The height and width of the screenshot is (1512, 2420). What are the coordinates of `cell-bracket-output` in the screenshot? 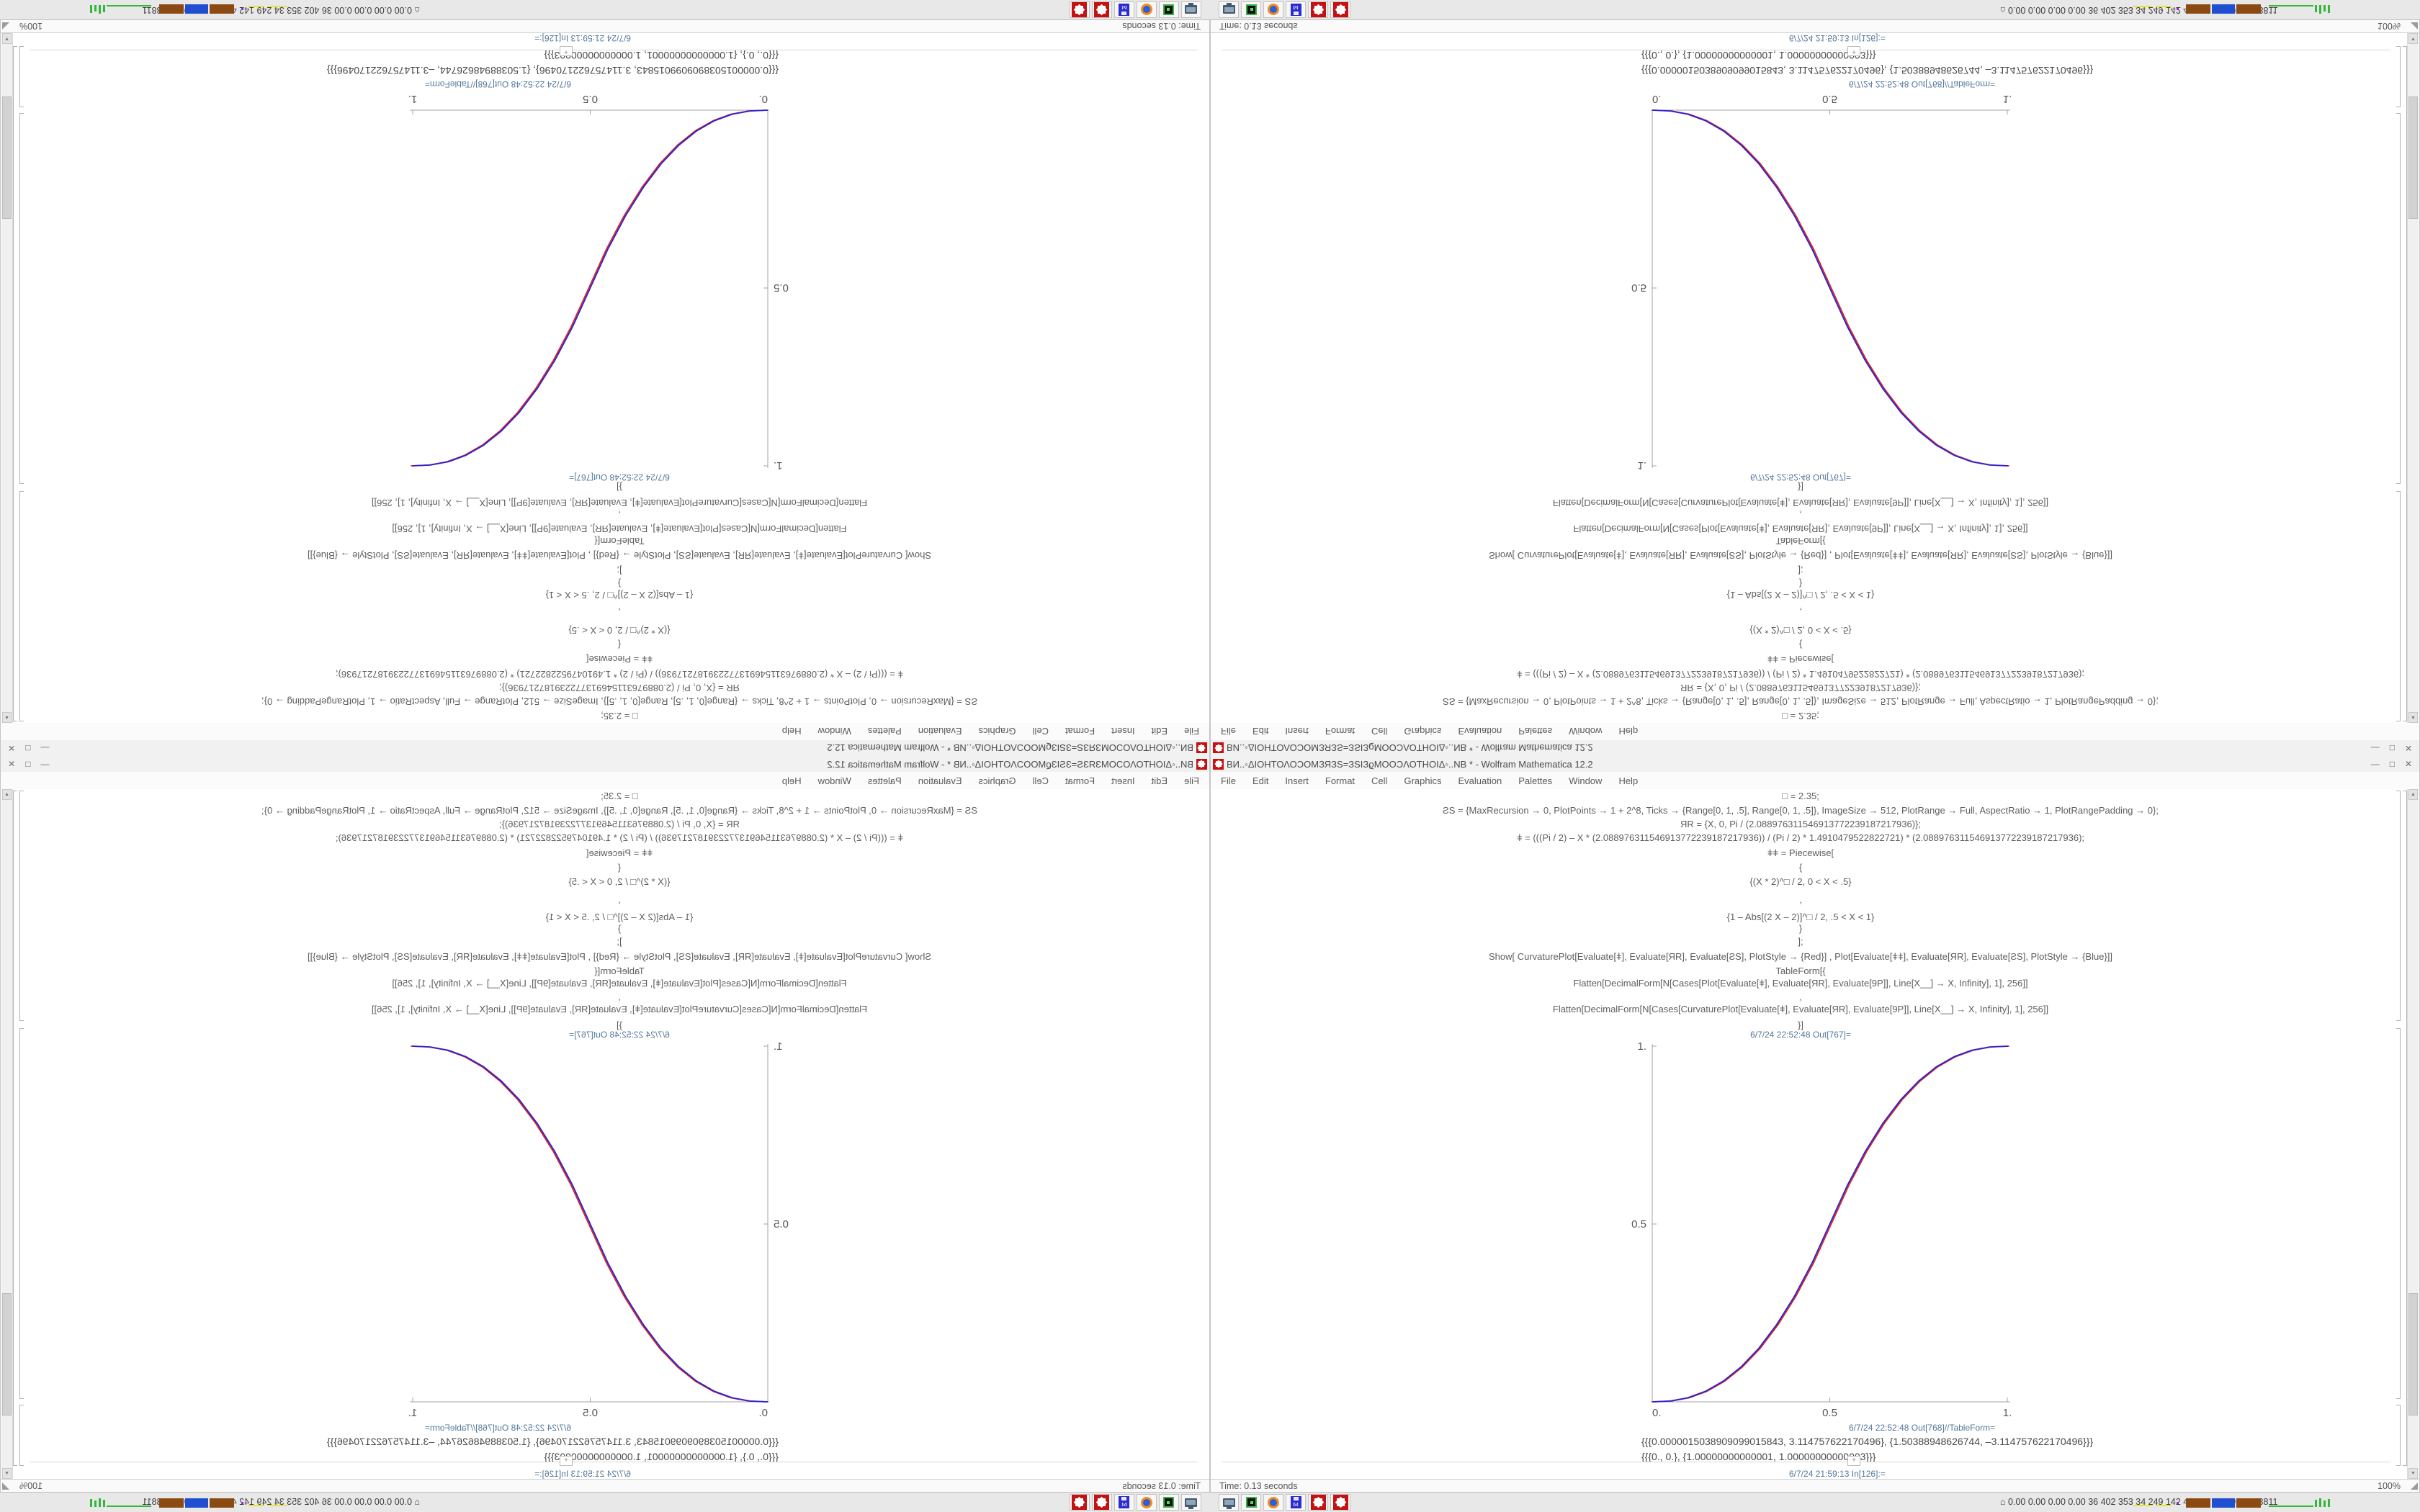 It's located at (21, 298).